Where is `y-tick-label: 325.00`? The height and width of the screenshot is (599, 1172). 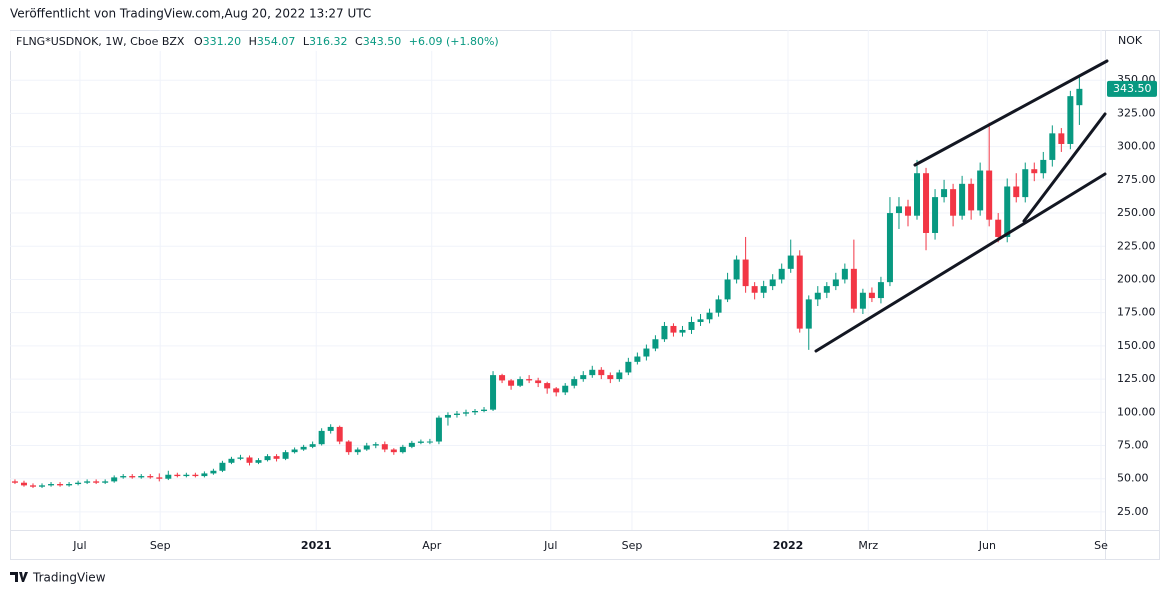
y-tick-label: 325.00 is located at coordinates (1136, 112).